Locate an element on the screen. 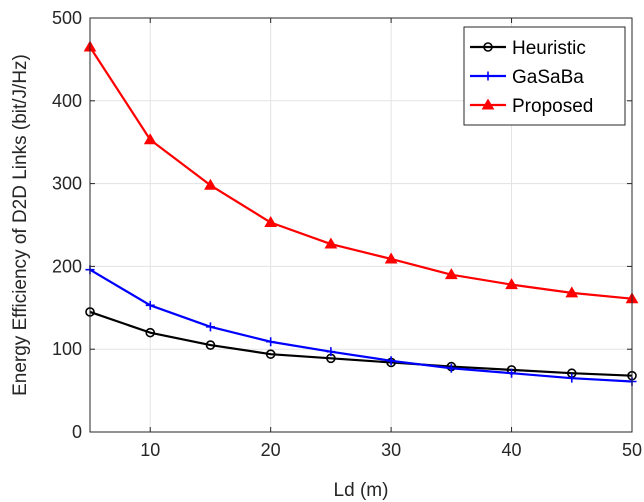  y-tick-label: 200 is located at coordinates (67, 266).